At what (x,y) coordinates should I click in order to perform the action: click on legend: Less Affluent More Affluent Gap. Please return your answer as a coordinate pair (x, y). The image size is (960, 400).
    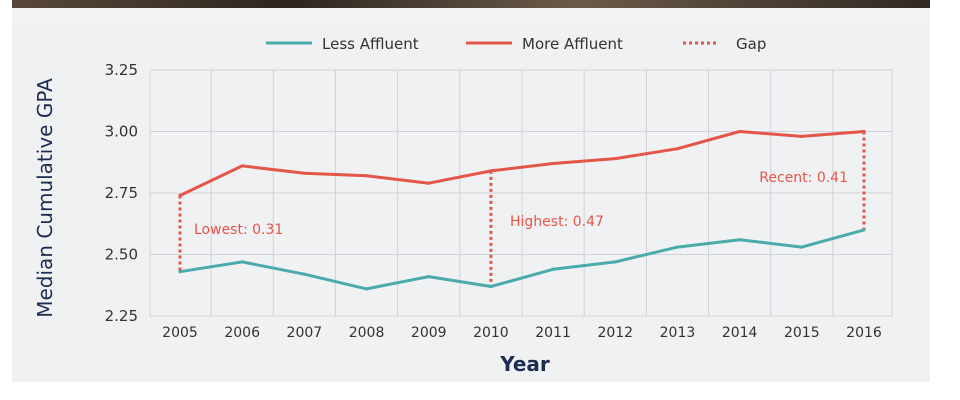
    Looking at the image, I should click on (516, 44).